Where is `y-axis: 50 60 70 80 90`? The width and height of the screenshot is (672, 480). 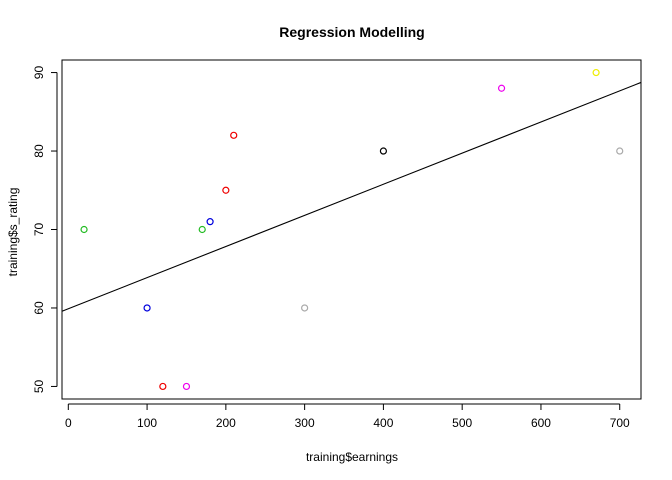 y-axis: 50 60 70 80 90 is located at coordinates (45, 229).